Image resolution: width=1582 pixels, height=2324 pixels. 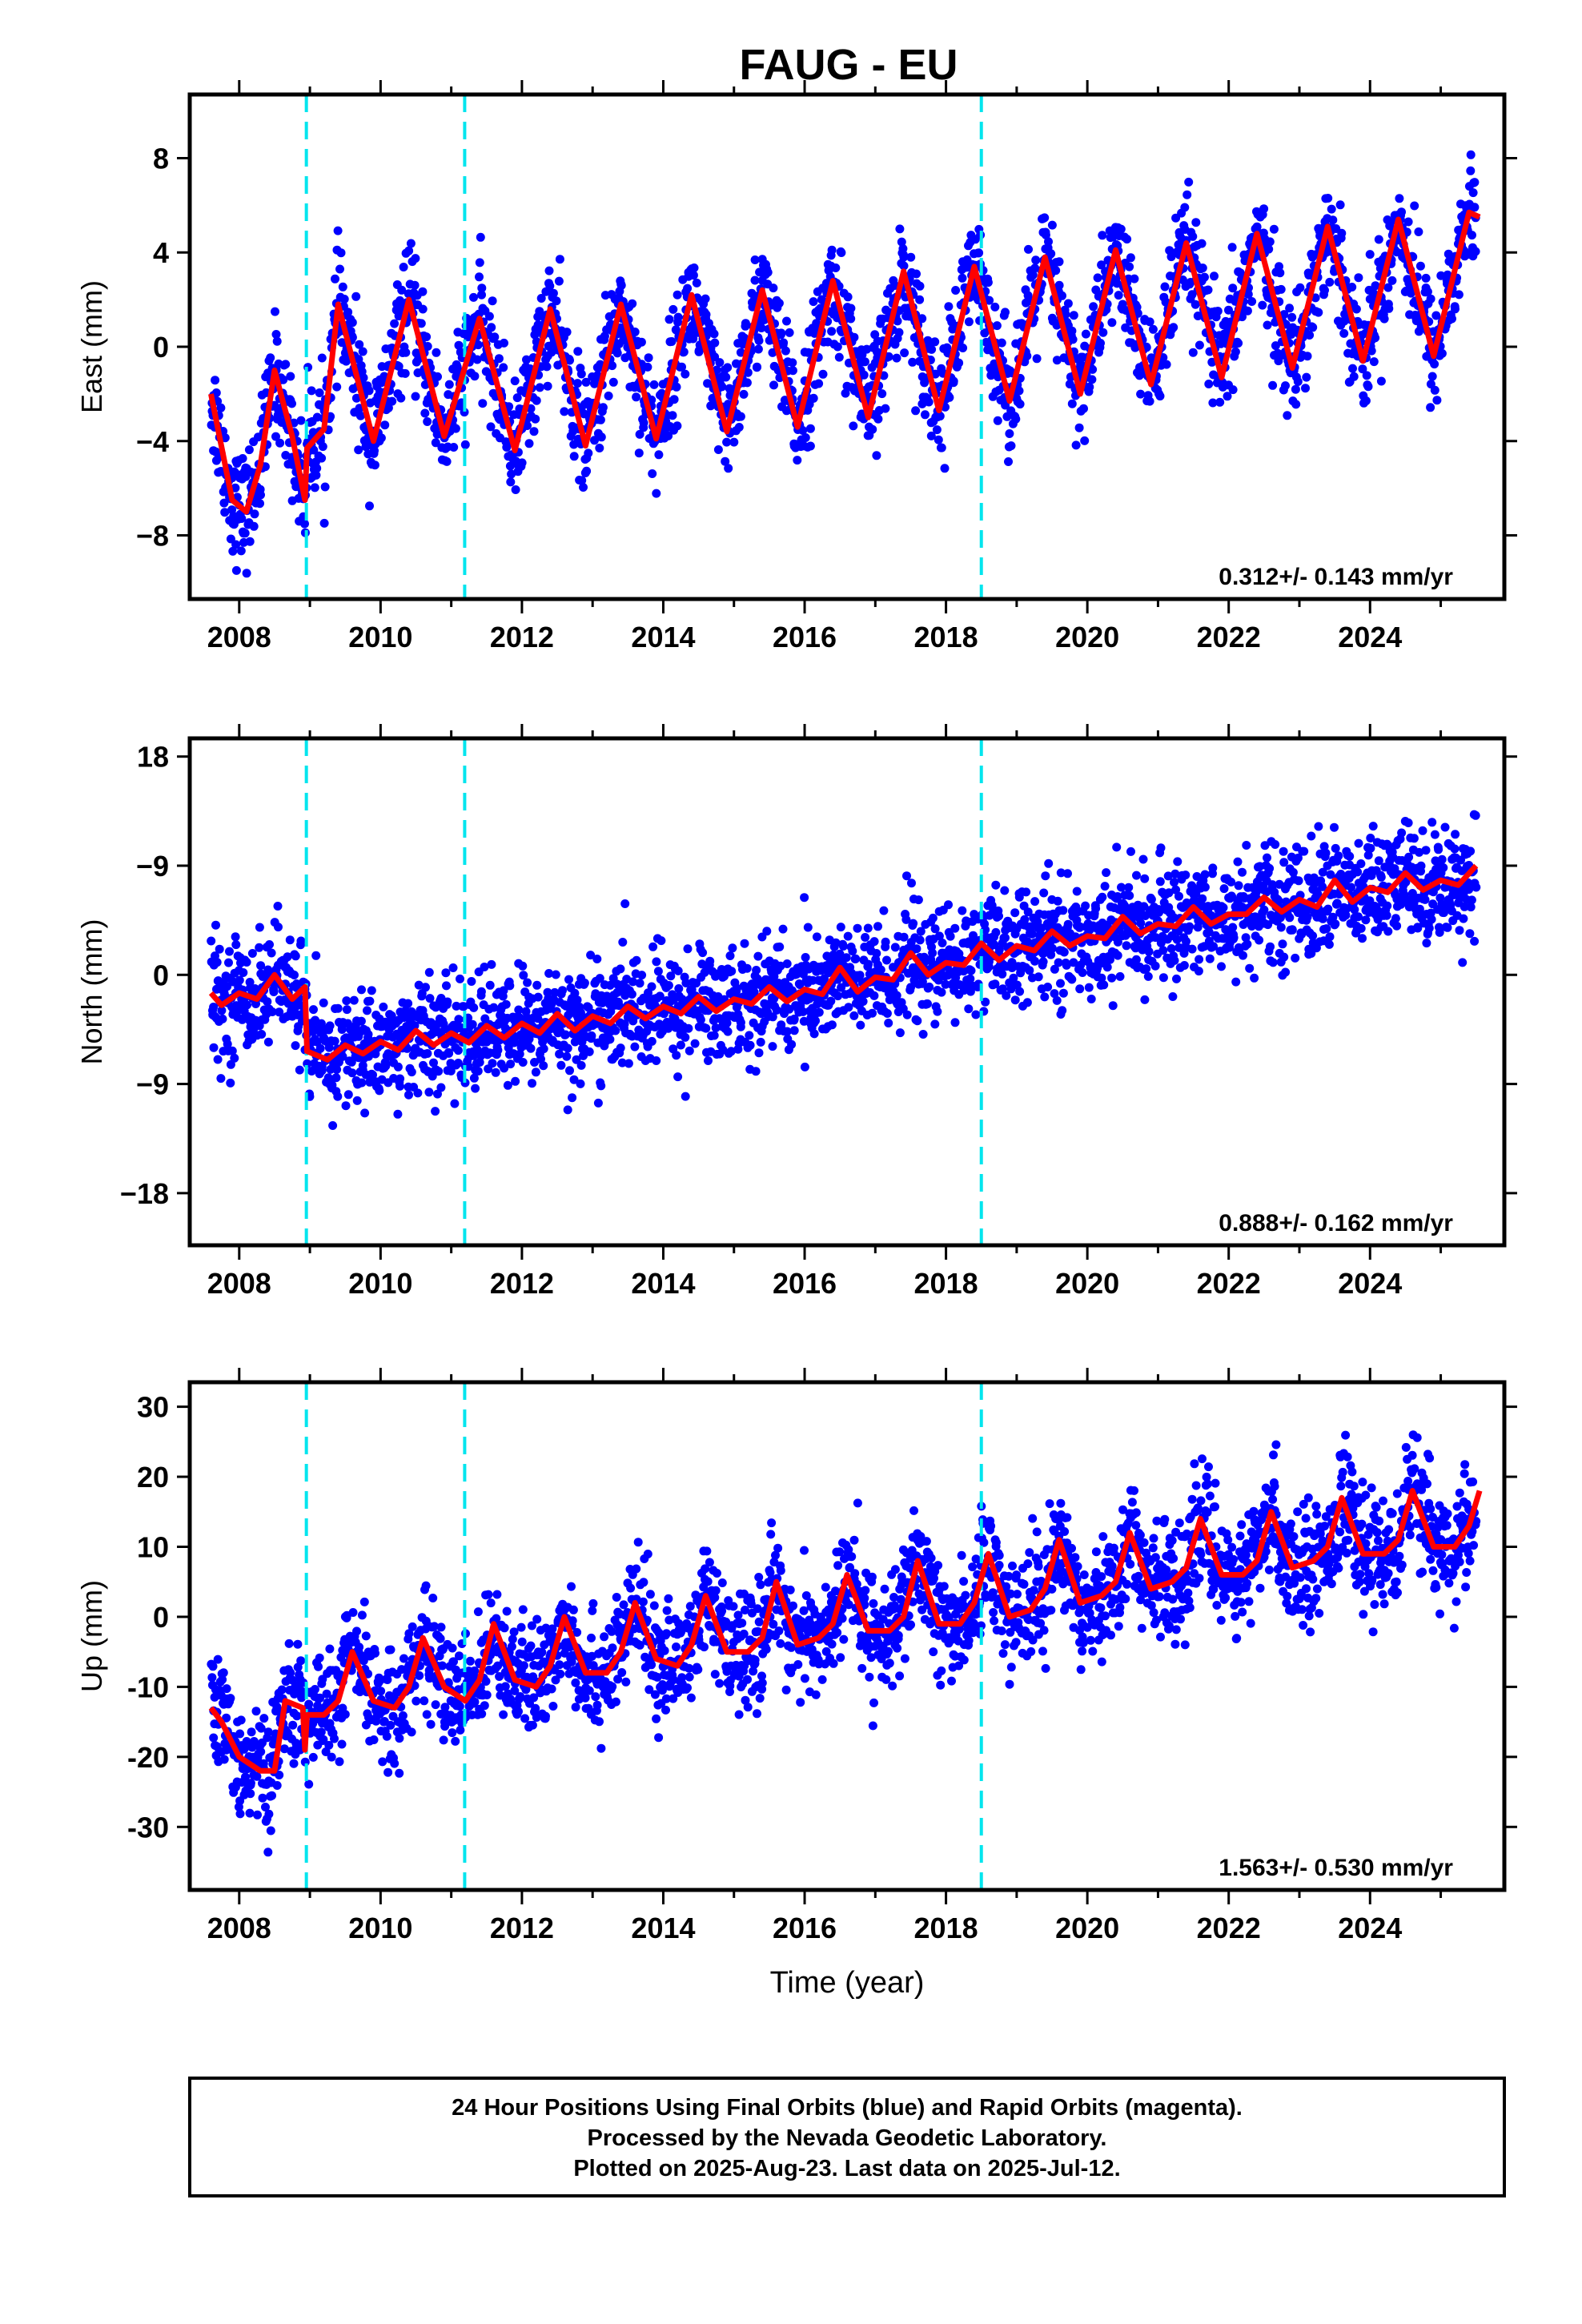 I want to click on x-tick-label: 2014, so click(x=663, y=637).